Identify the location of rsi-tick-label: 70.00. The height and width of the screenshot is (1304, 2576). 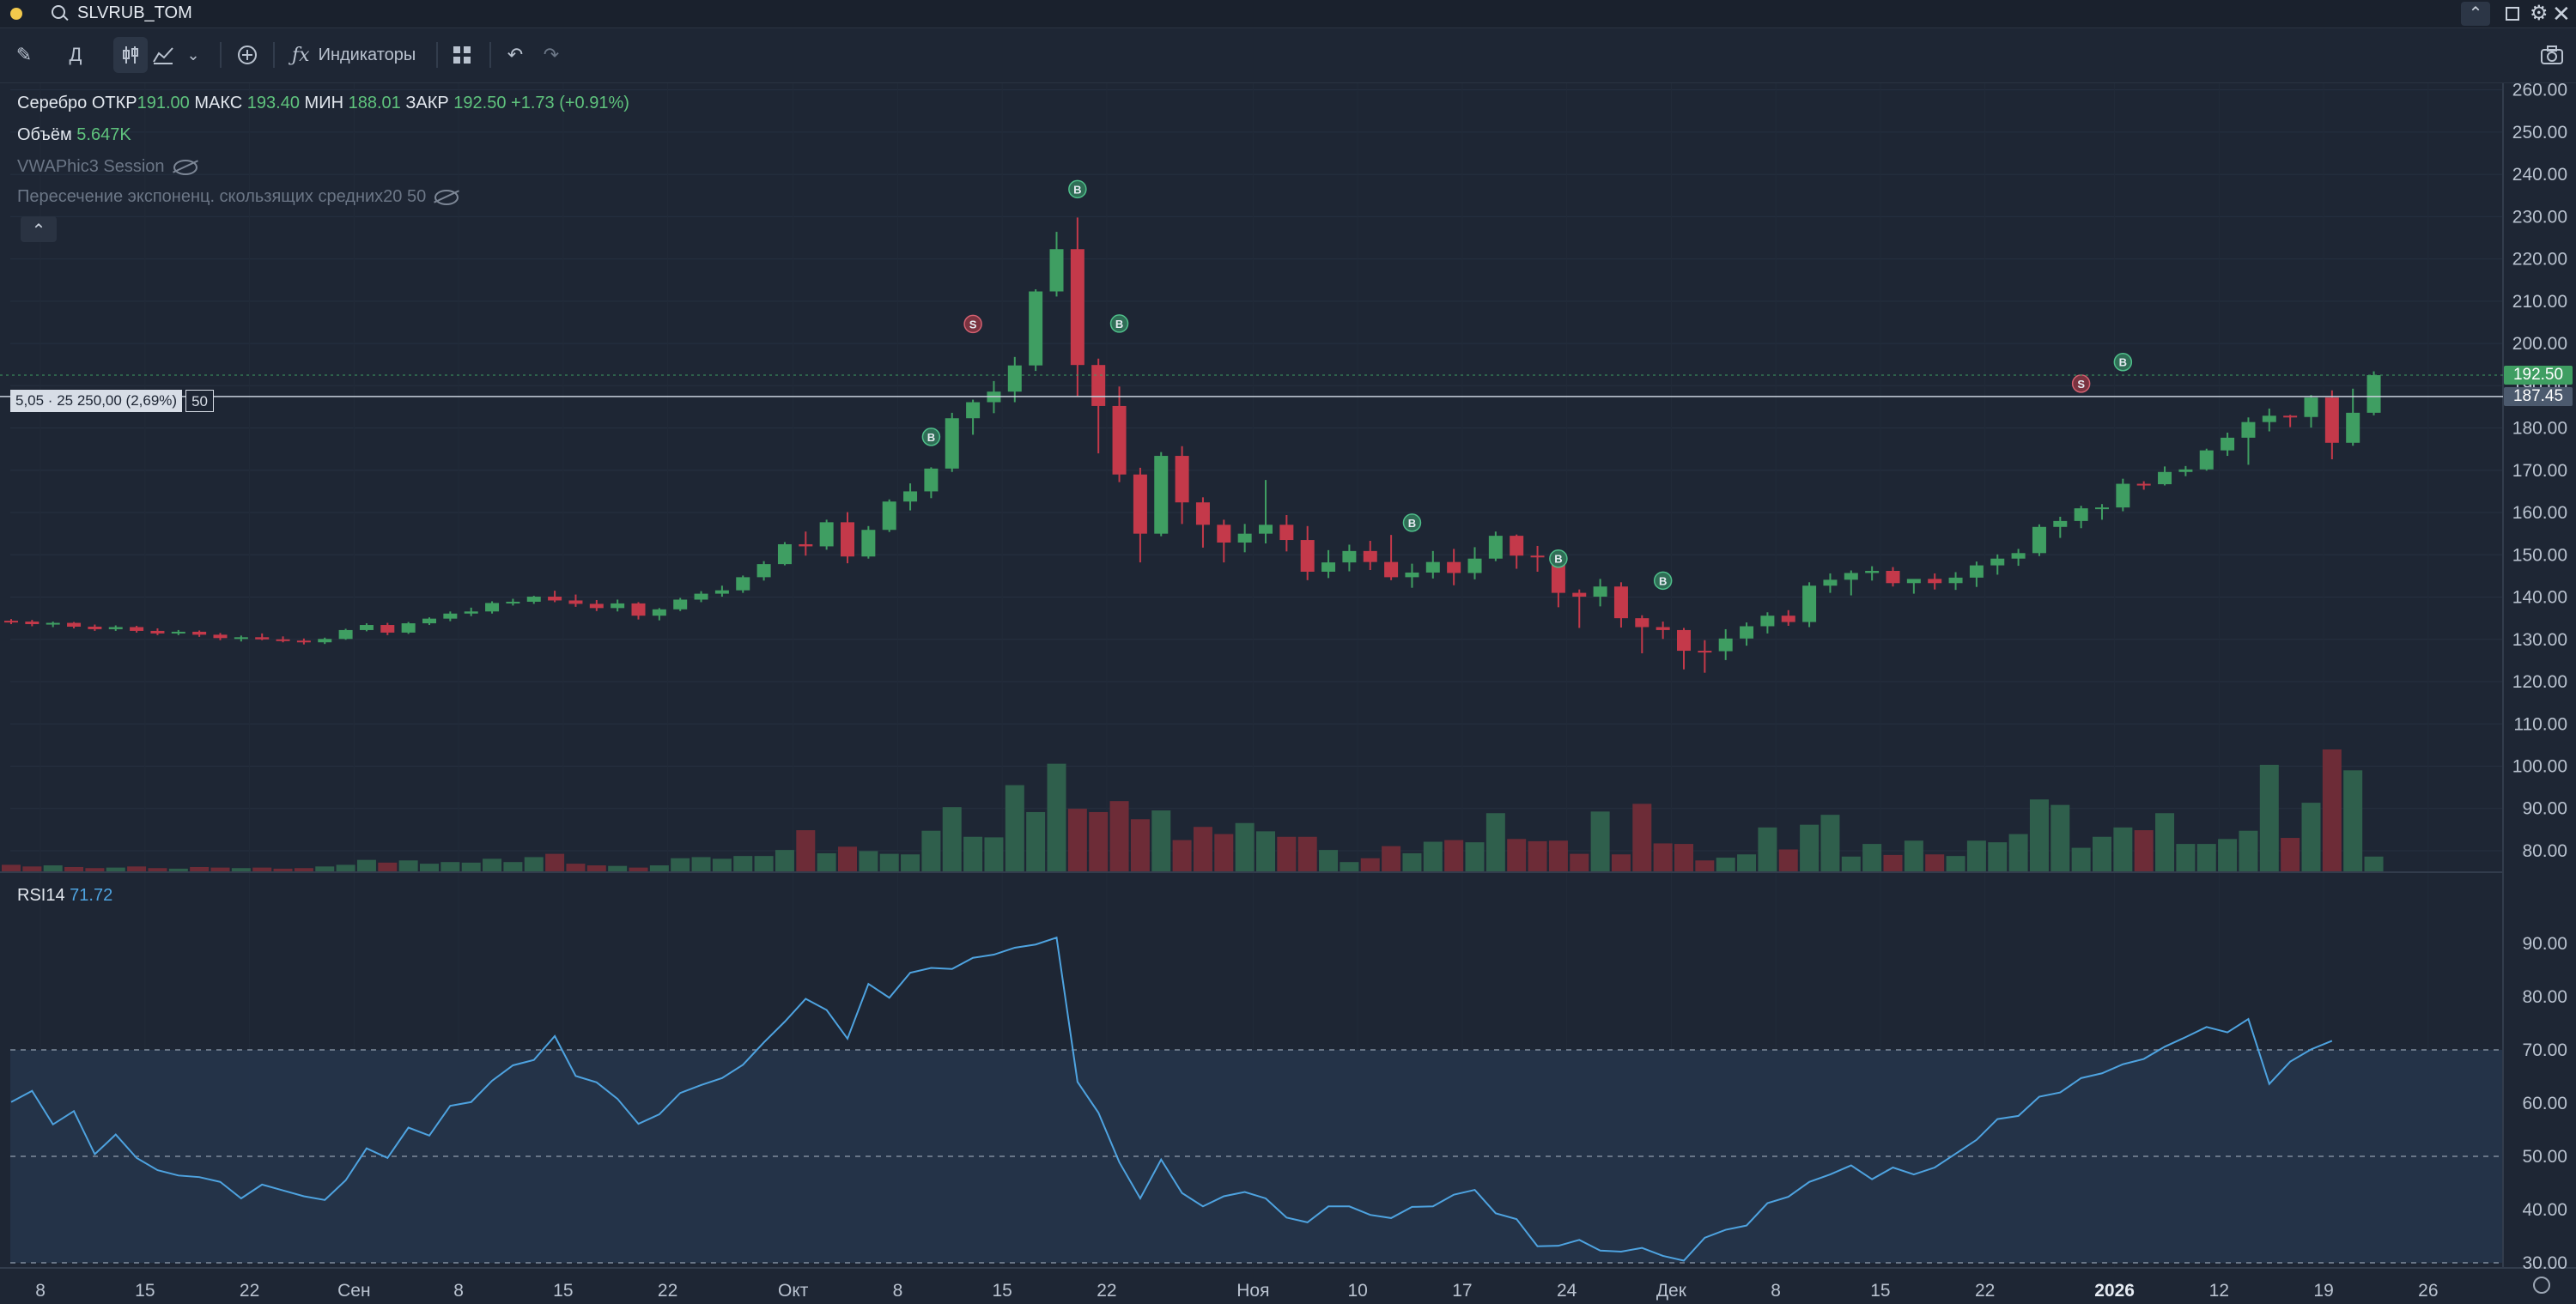
(2544, 1050).